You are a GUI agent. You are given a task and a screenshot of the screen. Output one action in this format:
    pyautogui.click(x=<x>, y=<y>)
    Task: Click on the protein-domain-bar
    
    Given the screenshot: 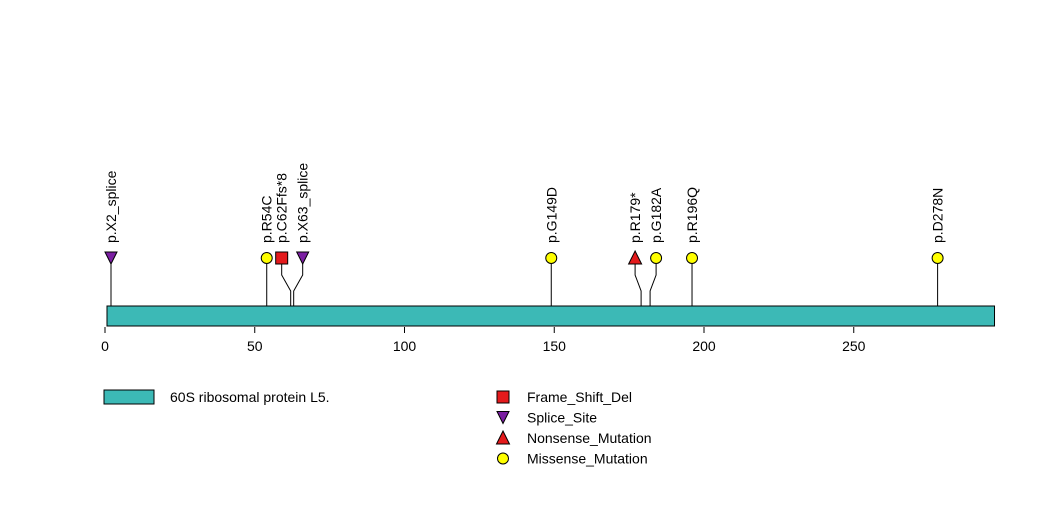 What is the action you would take?
    pyautogui.click(x=551, y=316)
    